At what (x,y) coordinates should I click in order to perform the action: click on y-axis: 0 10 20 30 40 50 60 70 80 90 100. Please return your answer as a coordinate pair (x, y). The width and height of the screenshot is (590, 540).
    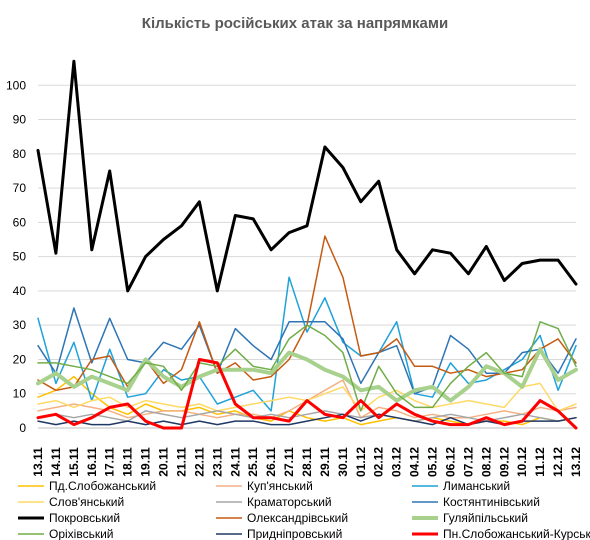
    Looking at the image, I should click on (16, 256).